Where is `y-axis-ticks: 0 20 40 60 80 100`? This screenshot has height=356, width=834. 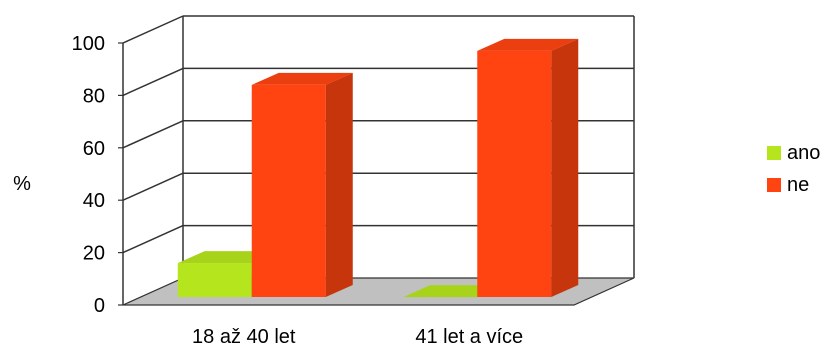 y-axis-ticks: 0 20 40 60 80 100 is located at coordinates (97, 175).